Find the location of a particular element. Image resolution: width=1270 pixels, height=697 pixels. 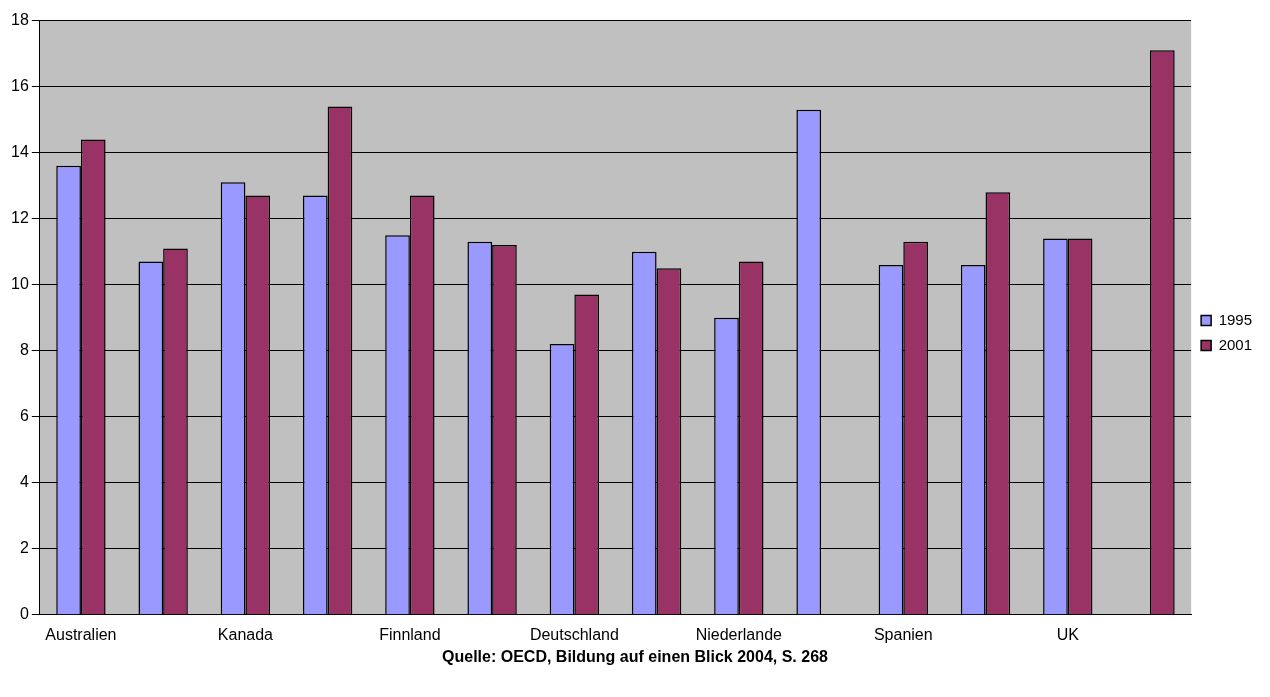

x-tick-label: Finnland is located at coordinates (410, 634).